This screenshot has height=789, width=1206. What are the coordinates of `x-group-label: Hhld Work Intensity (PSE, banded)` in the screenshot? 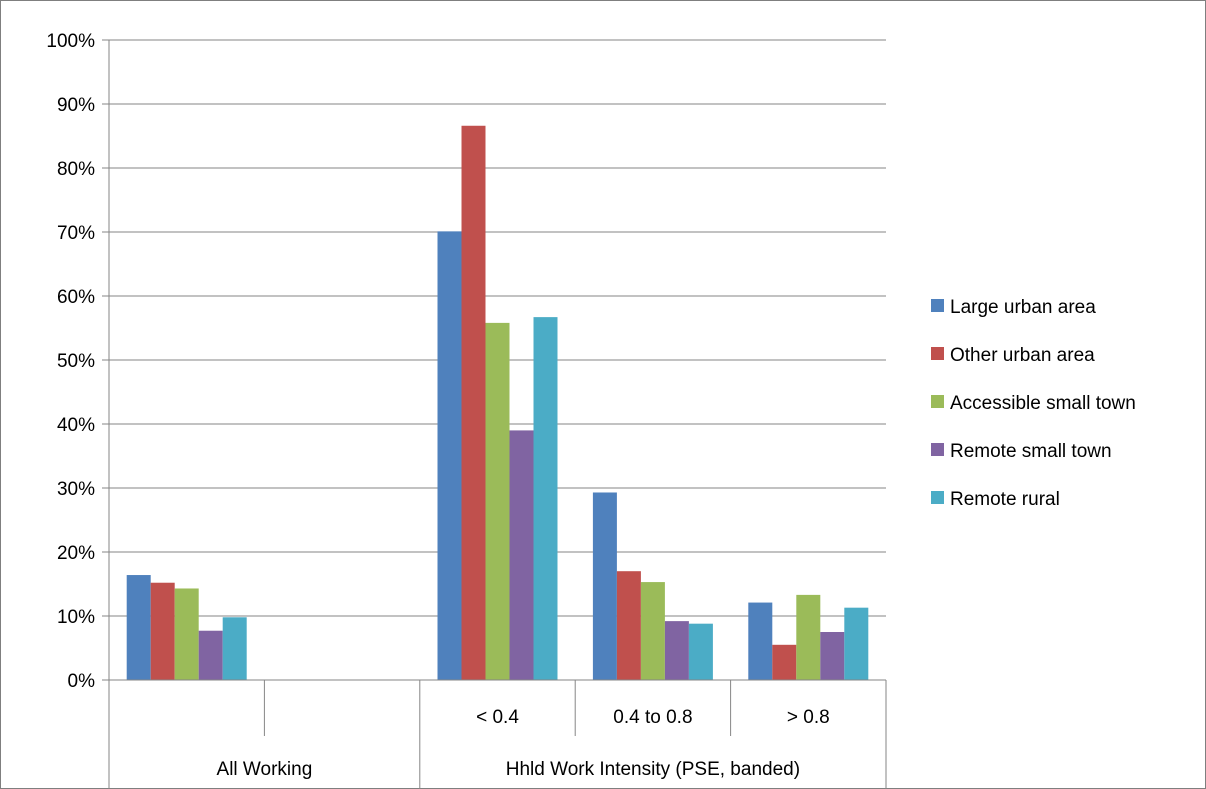 It's located at (653, 769).